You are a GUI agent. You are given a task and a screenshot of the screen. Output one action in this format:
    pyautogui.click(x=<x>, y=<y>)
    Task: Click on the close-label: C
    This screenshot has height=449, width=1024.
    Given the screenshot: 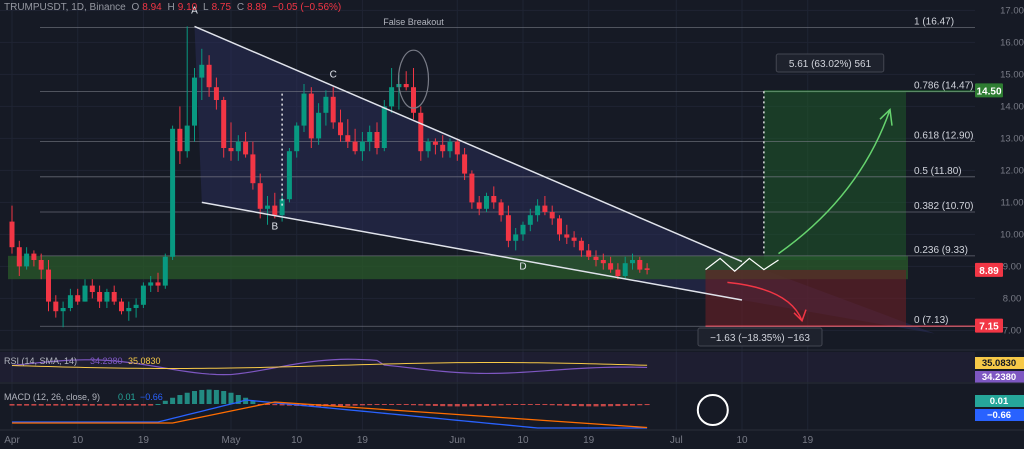 What is the action you would take?
    pyautogui.click(x=240, y=7)
    